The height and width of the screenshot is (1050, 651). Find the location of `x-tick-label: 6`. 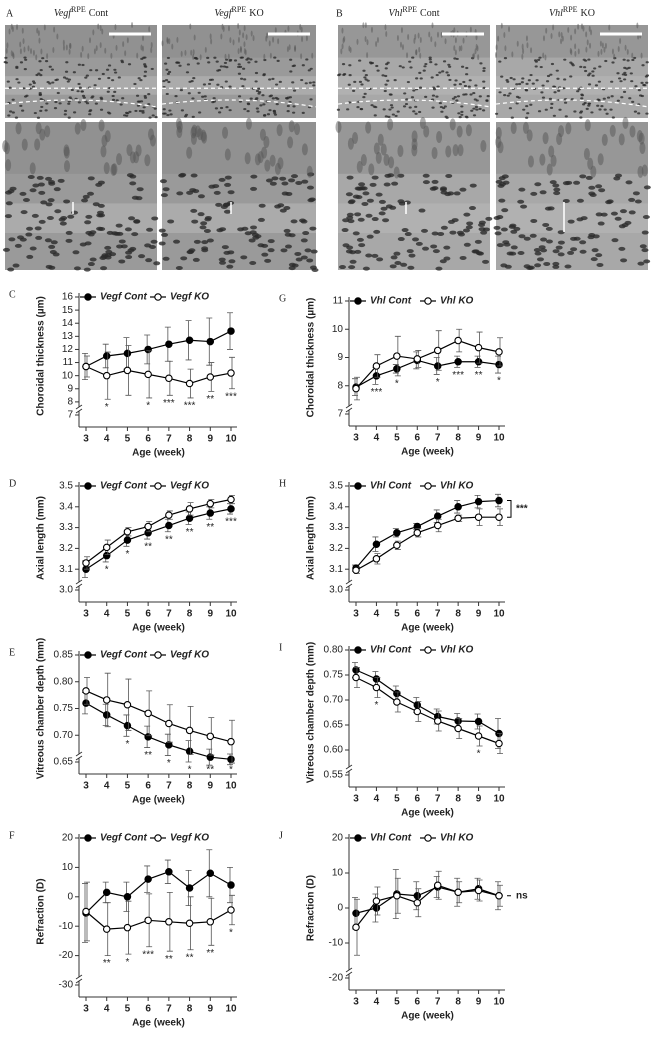

x-tick-label: 6 is located at coordinates (148, 614).